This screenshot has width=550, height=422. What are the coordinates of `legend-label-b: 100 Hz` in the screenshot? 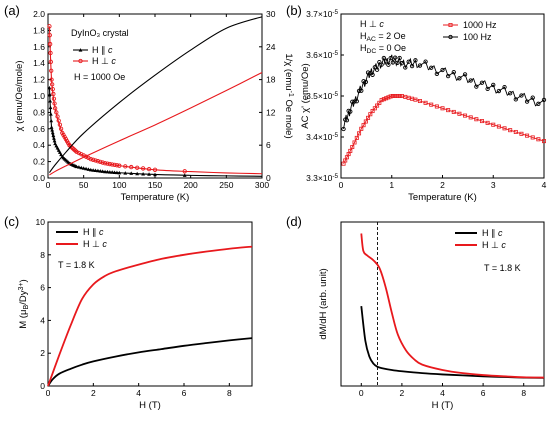 It's located at (477, 37).